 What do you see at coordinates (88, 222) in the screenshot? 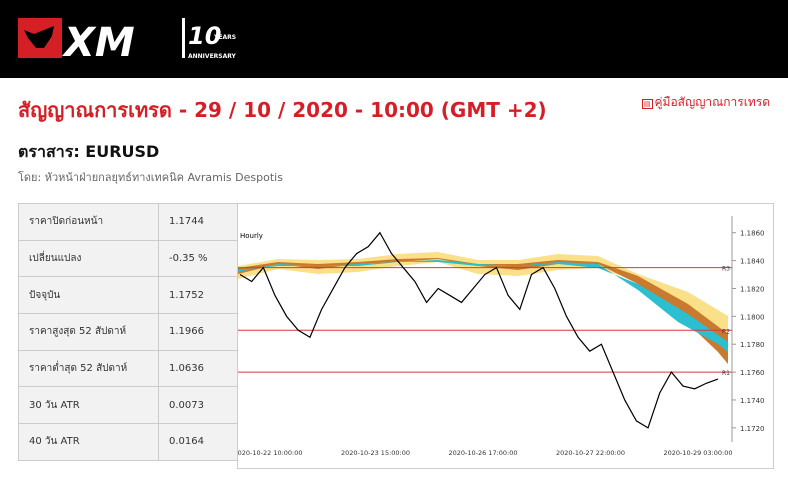
I see `cell-label: ราคาปิดก่อนหน้า` at bounding box center [88, 222].